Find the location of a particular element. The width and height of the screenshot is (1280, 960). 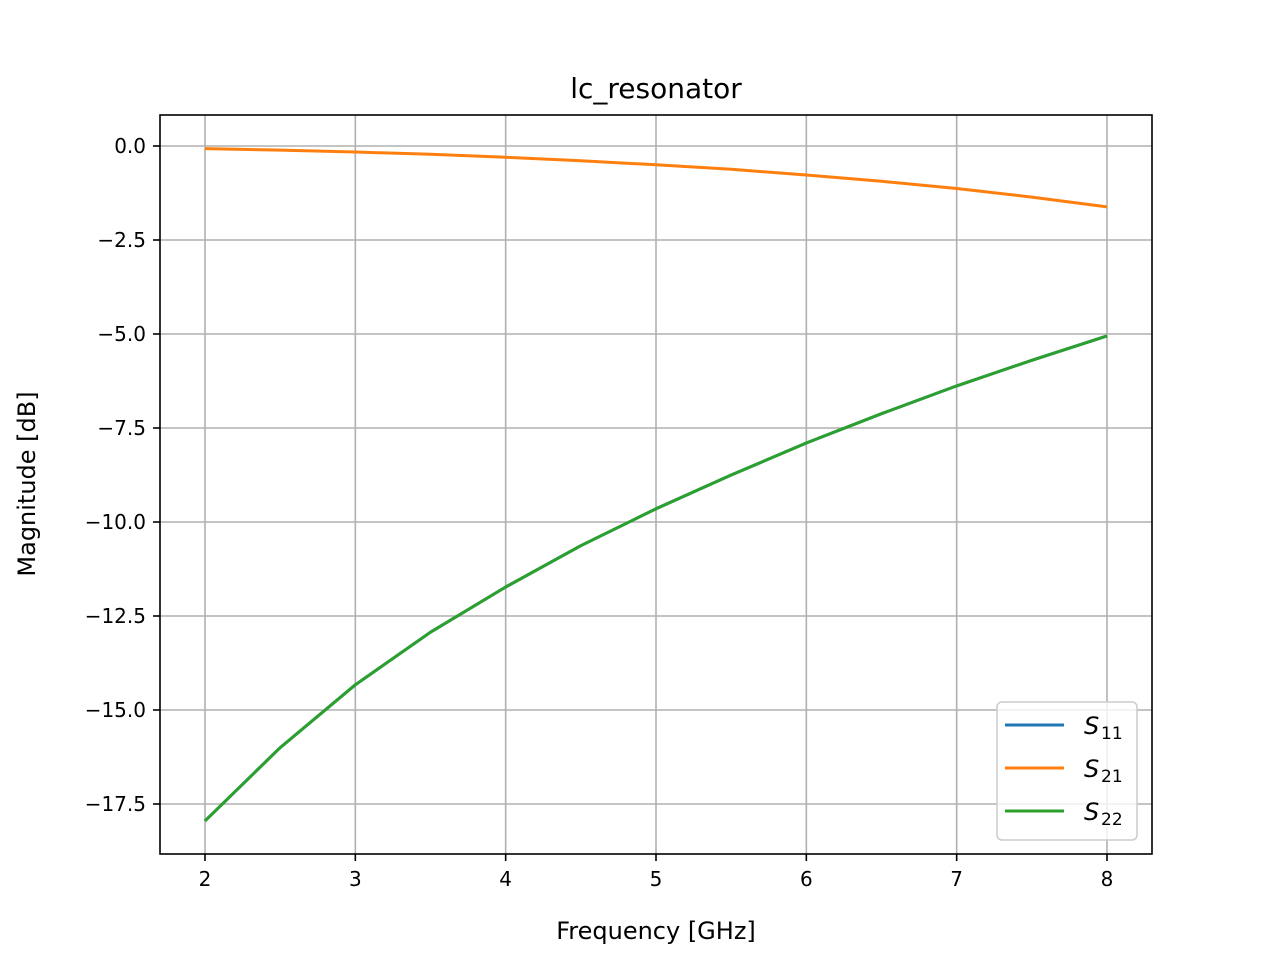

y-axis-label: Magnitude [dB] is located at coordinates (27, 483).